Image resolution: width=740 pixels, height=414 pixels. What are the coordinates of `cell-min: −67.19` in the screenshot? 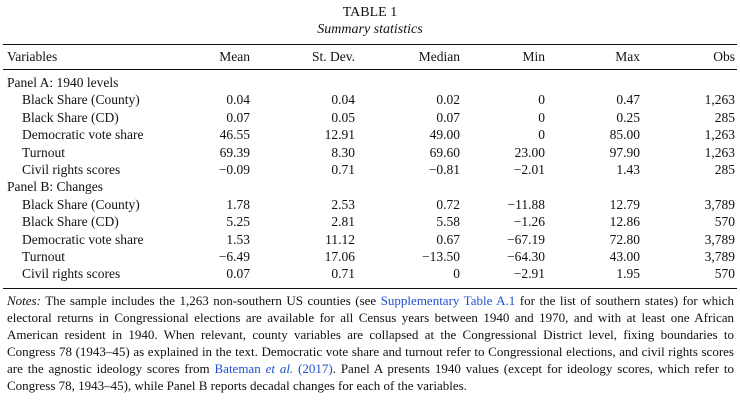 It's located at (526, 239).